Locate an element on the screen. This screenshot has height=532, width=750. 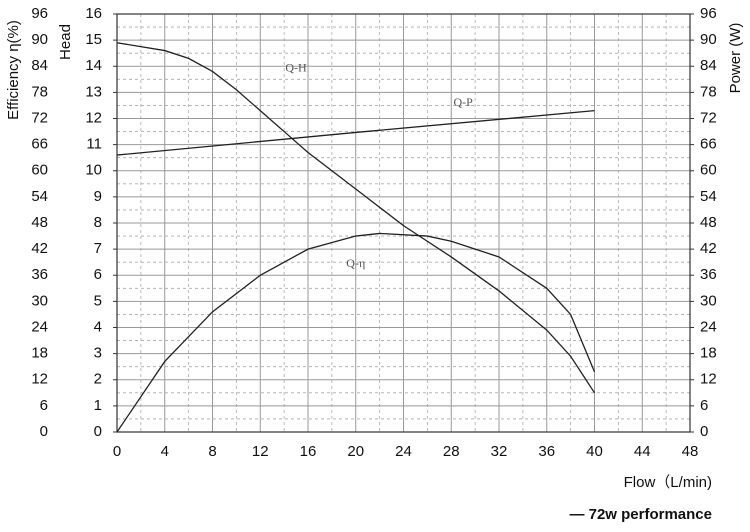
power-tick-label: 36 is located at coordinates (708, 274).